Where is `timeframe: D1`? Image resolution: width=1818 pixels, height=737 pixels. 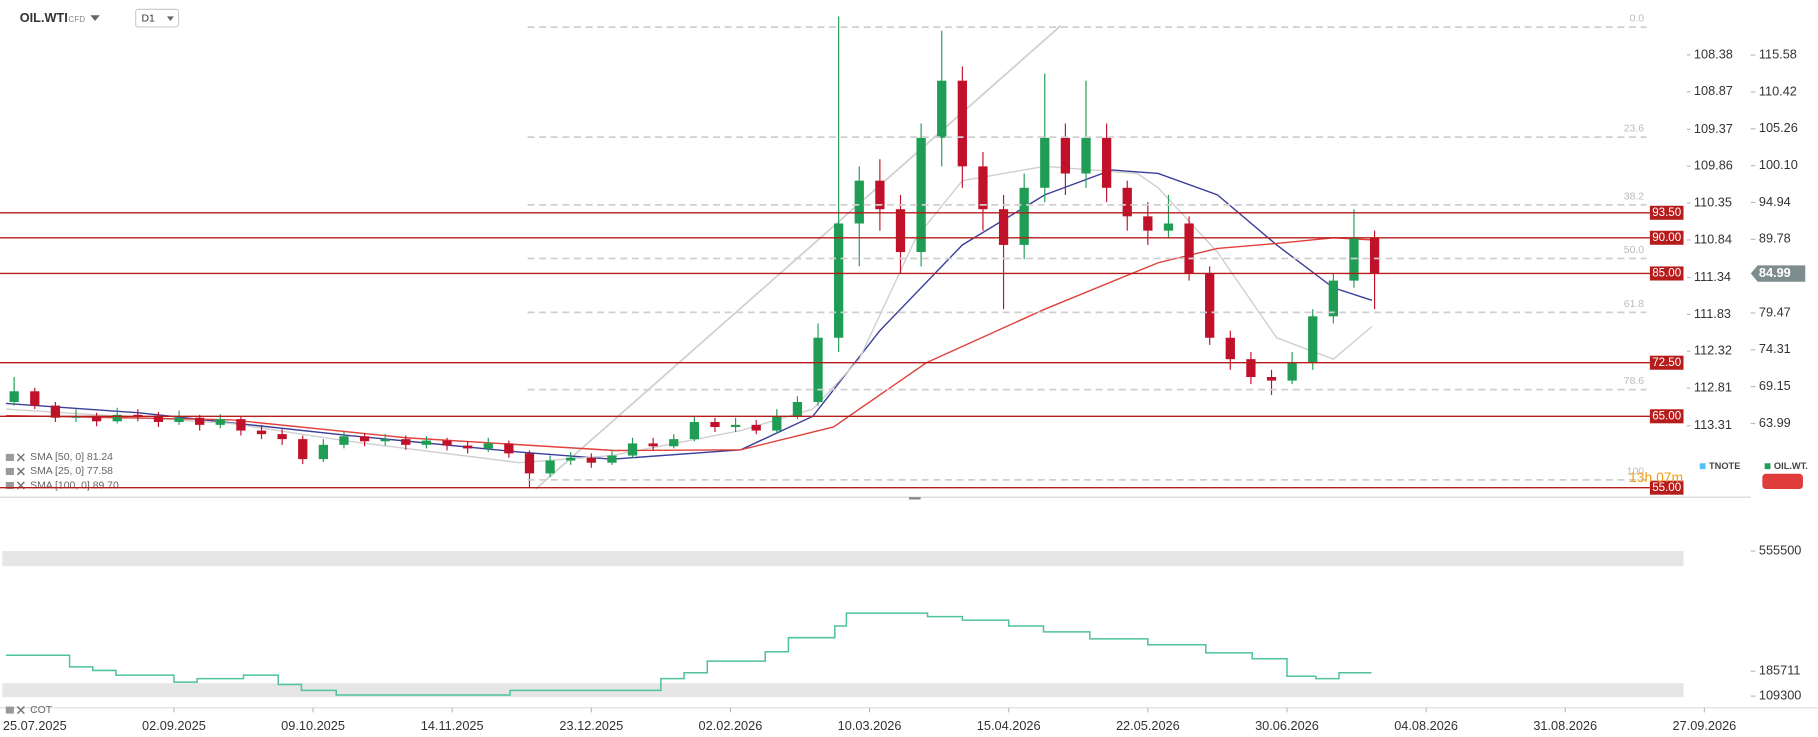 timeframe: D1 is located at coordinates (147, 18).